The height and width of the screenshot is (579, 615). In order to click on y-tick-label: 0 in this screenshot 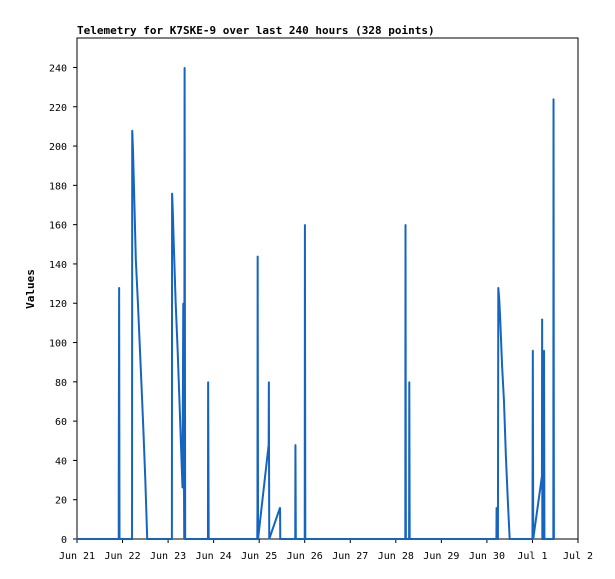, I will do `click(64, 540)`.